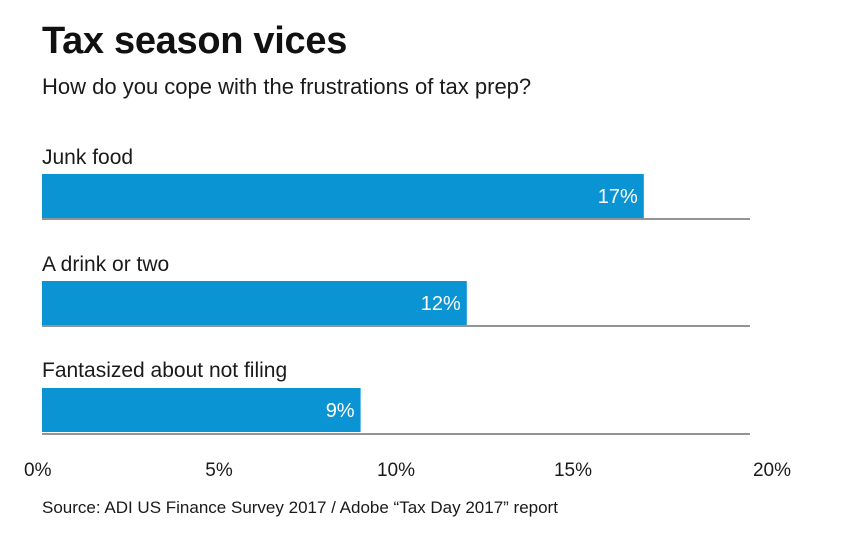 The image size is (844, 550). I want to click on x-tick-label: 15%, so click(573, 470).